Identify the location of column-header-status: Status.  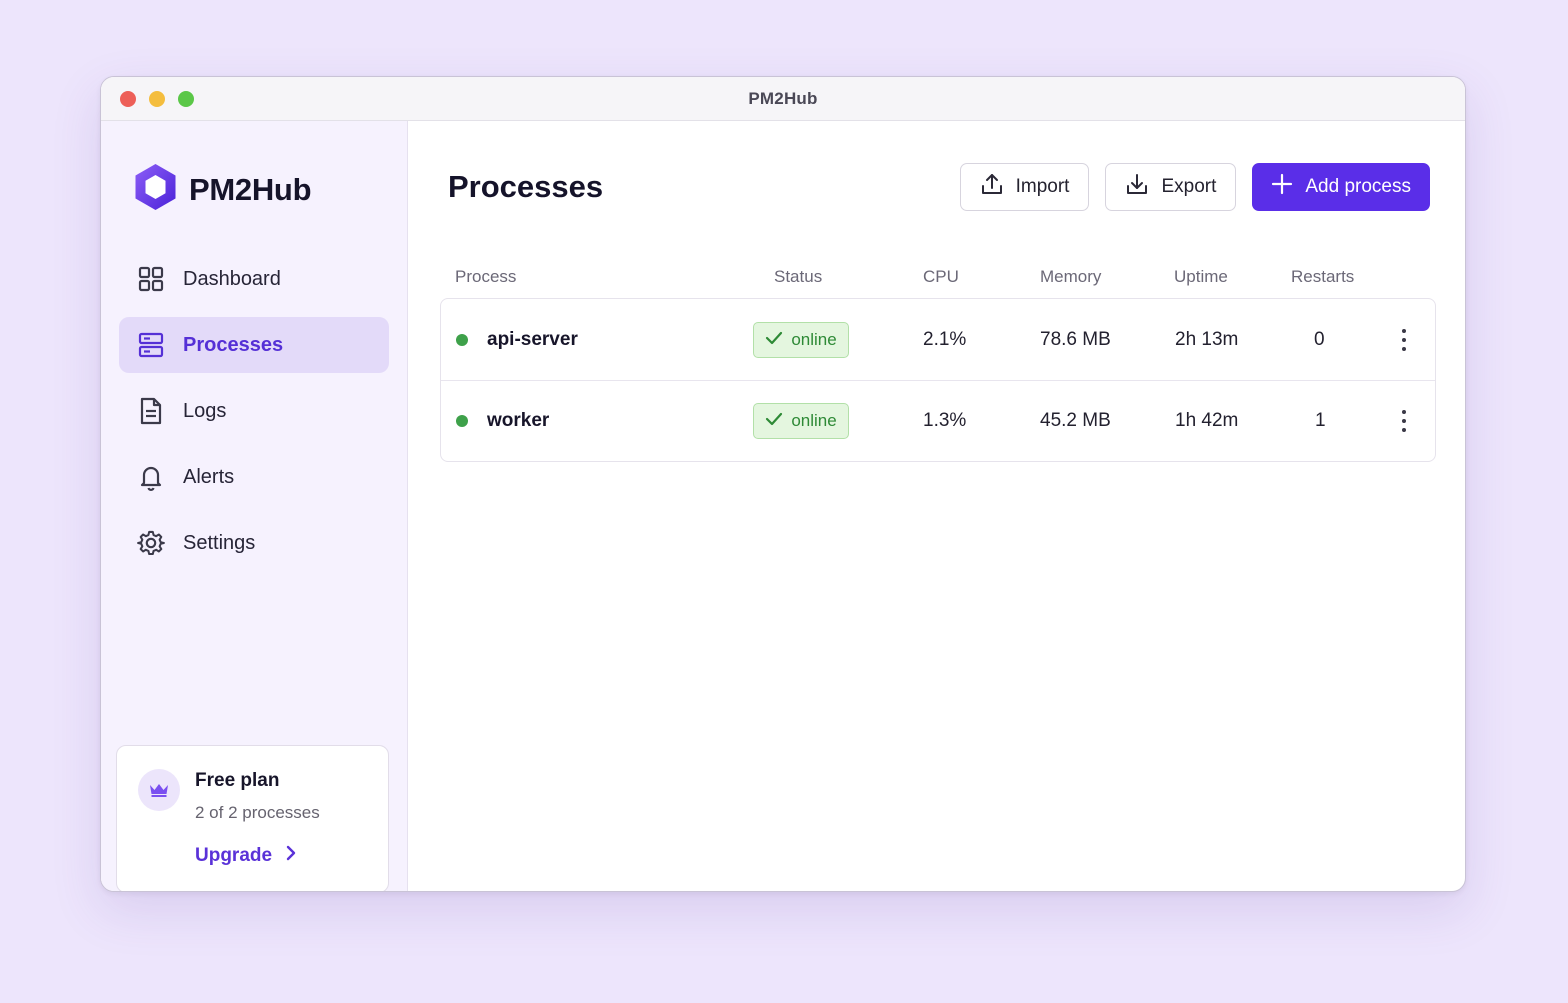
(798, 276).